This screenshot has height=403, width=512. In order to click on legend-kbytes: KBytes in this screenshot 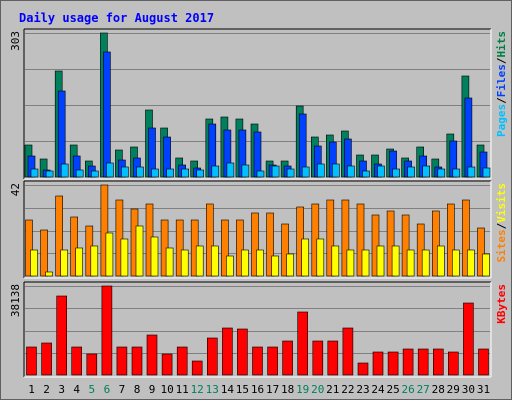, I will do `click(501, 304)`.